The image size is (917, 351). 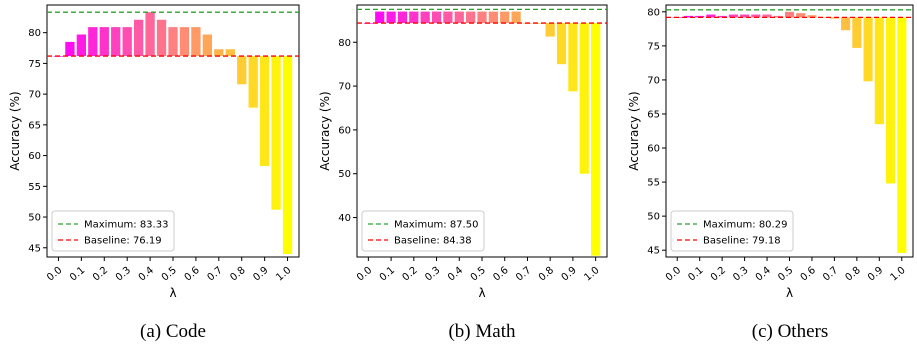 What do you see at coordinates (169, 274) in the screenshot?
I see `x-tick-label: 0.5` at bounding box center [169, 274].